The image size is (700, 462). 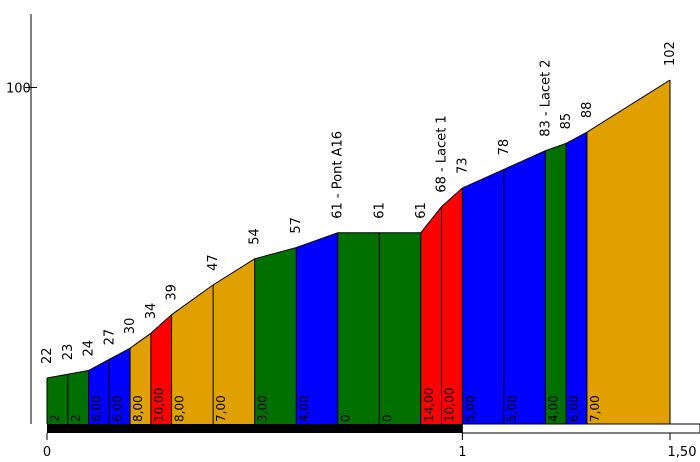 I want to click on grade-label-12: 14,00, so click(x=429, y=405).